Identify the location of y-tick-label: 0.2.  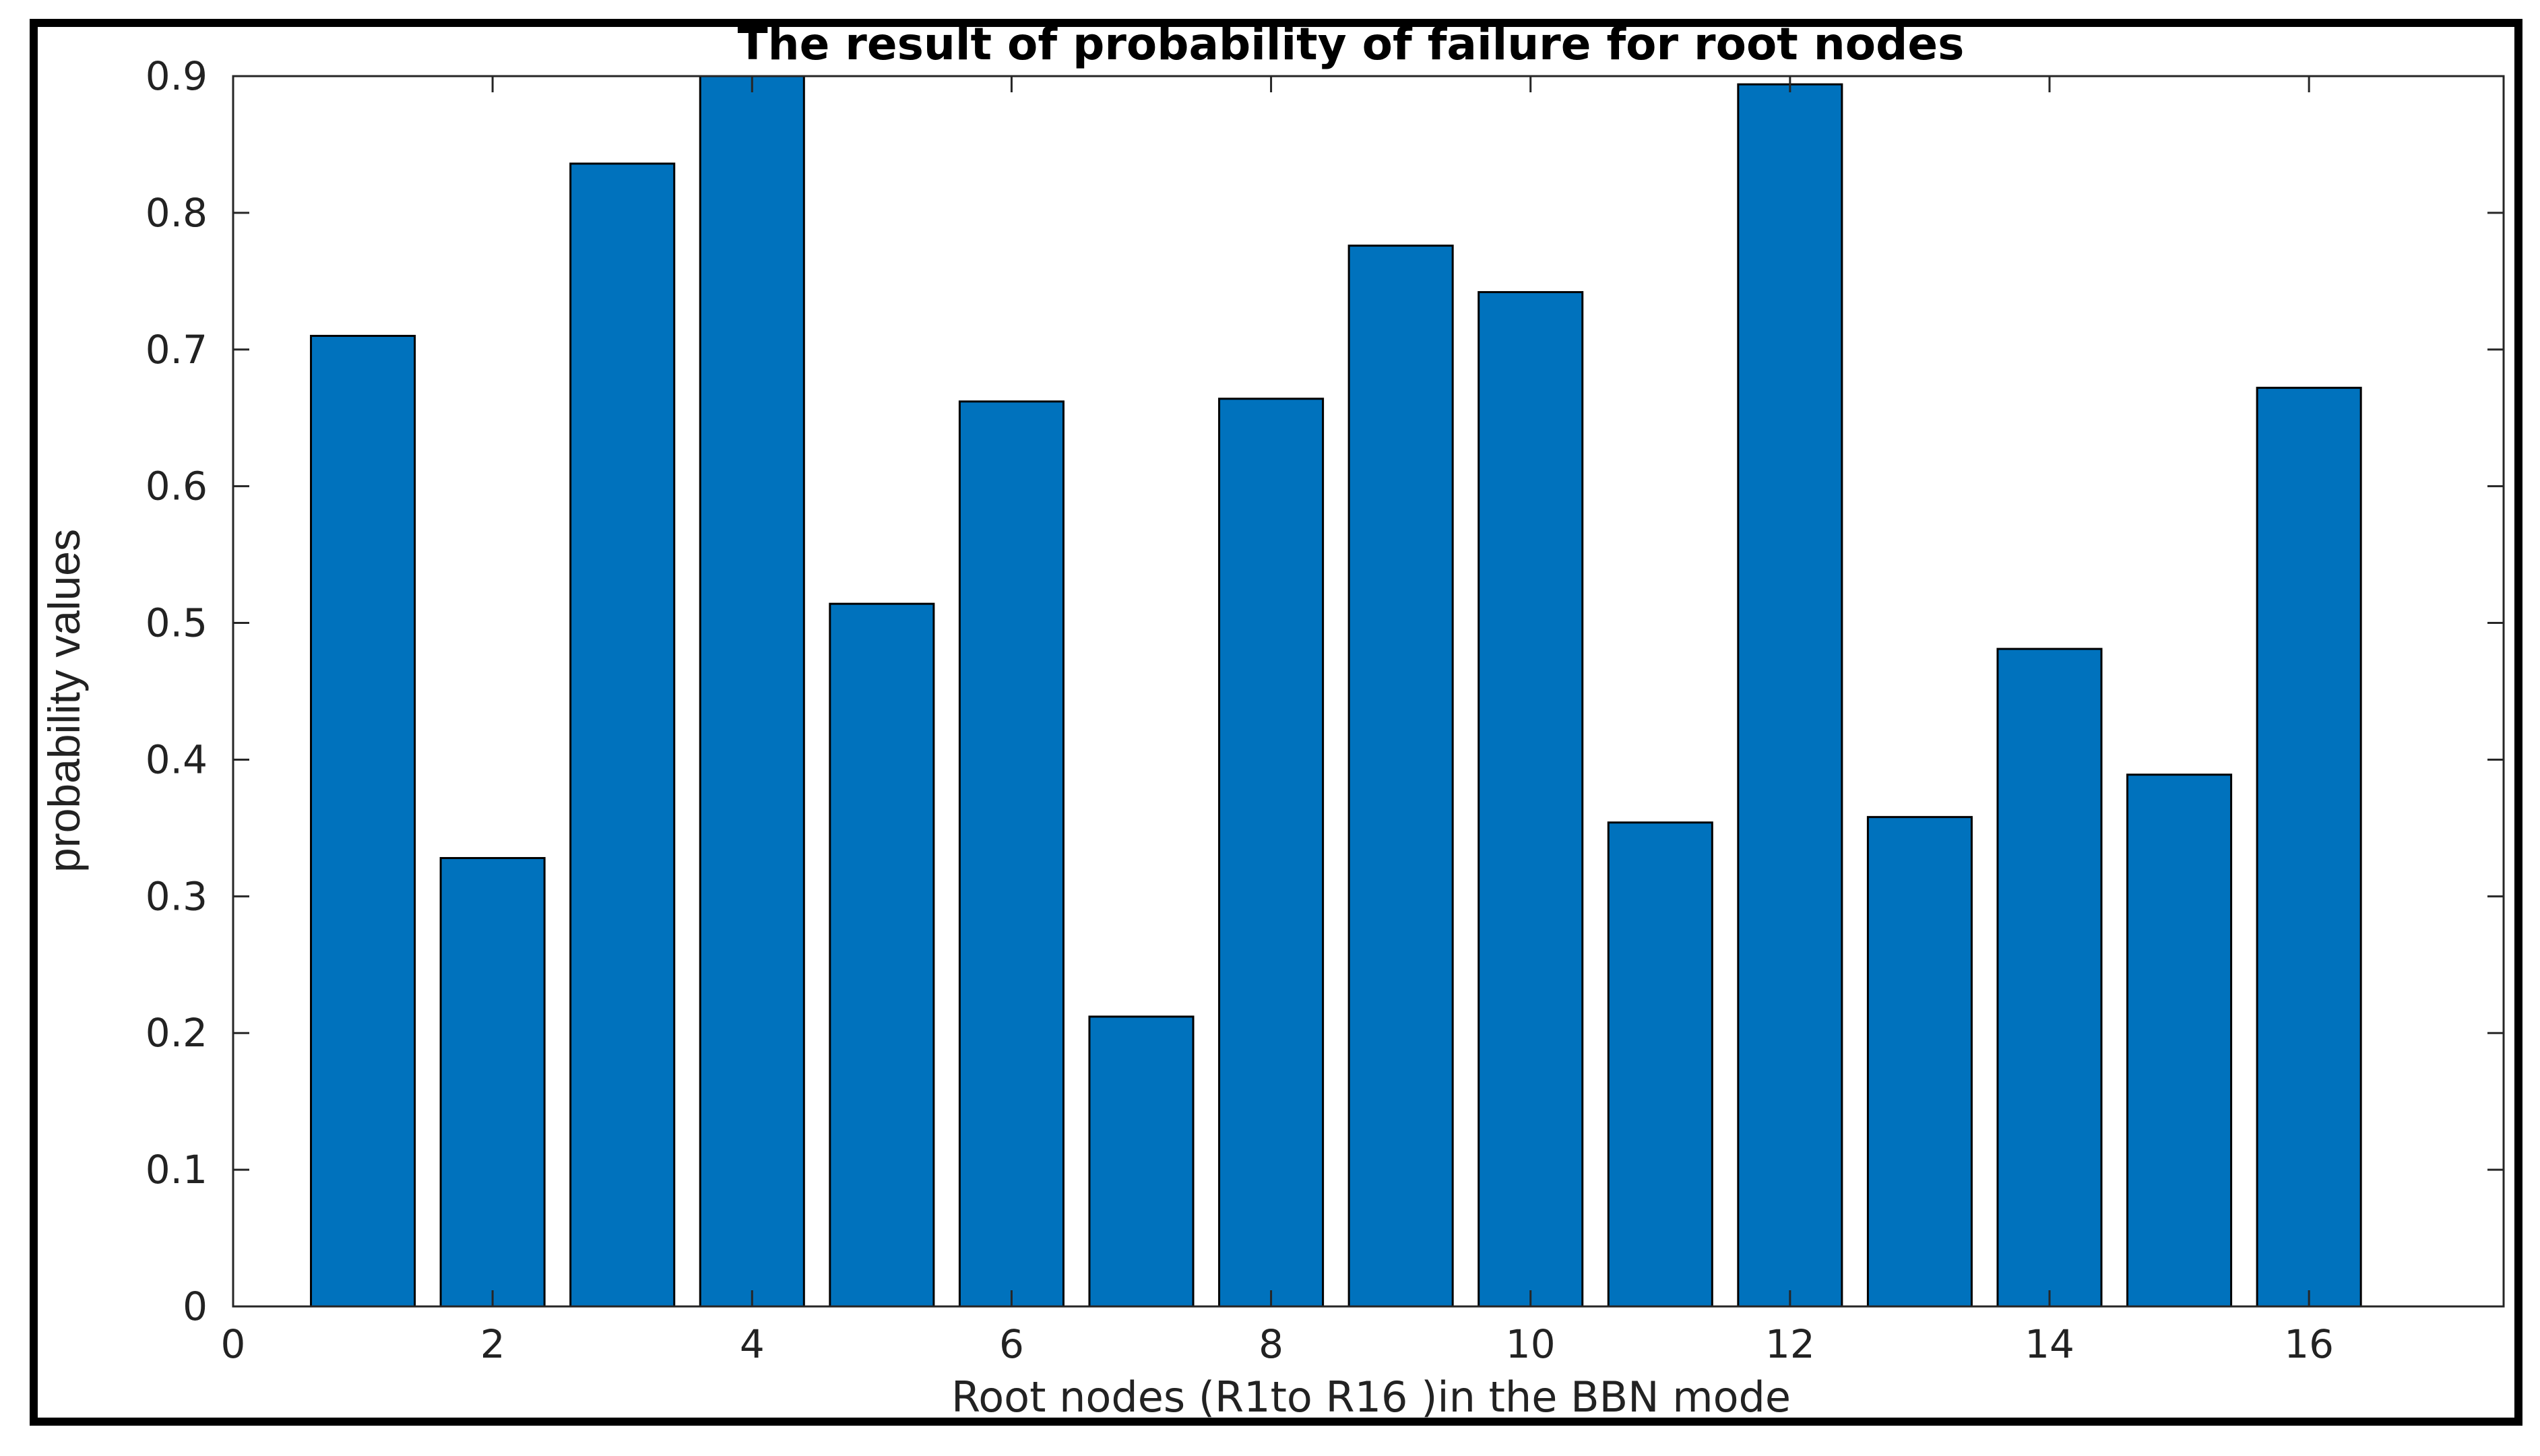
(177, 1033).